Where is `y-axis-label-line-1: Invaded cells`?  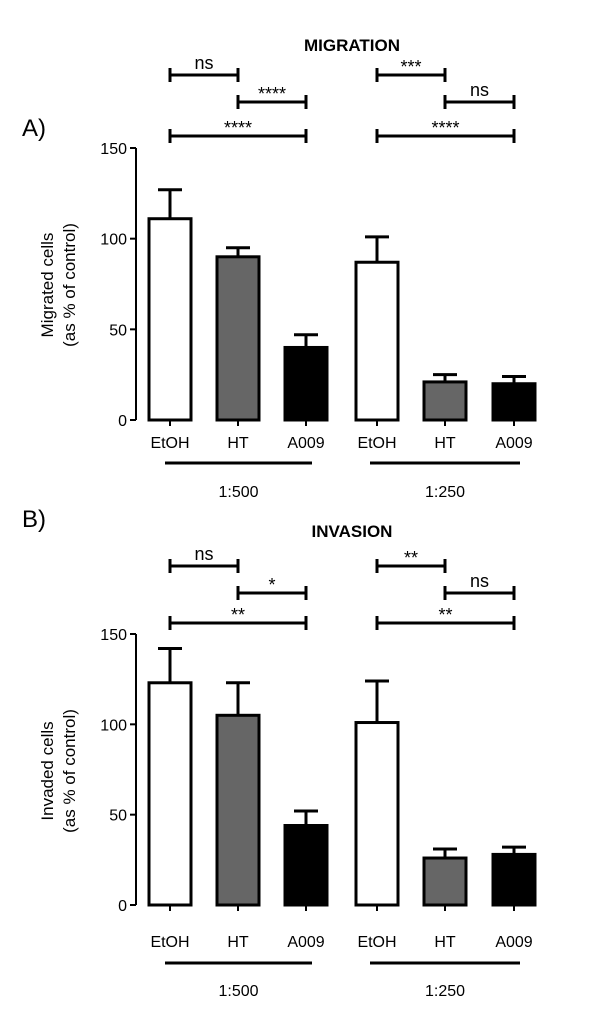
y-axis-label-line-1: Invaded cells is located at coordinates (47, 770).